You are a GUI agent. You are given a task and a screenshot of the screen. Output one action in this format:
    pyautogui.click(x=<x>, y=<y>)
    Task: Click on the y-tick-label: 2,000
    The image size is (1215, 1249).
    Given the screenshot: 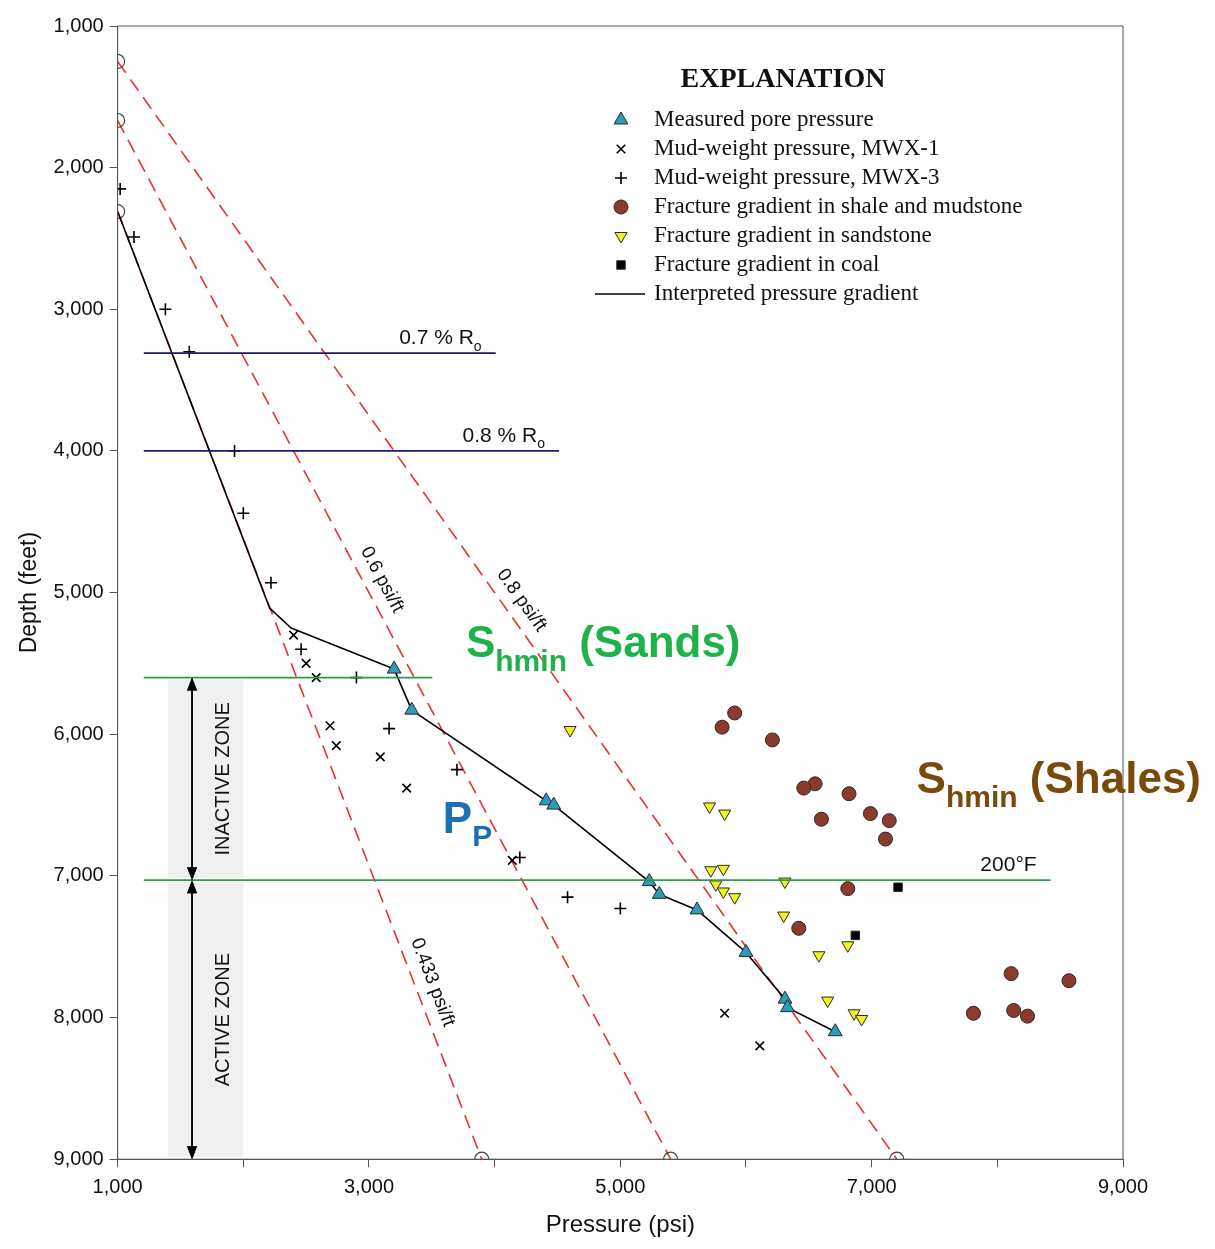 What is the action you would take?
    pyautogui.click(x=78, y=166)
    